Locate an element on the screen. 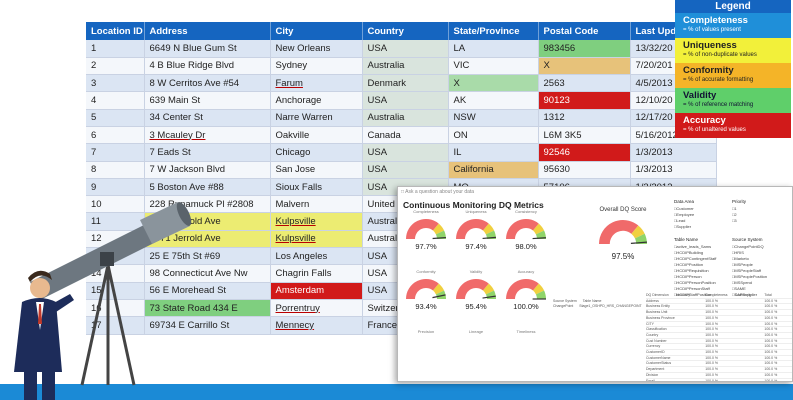 The height and width of the screenshot is (400, 793). column-header: Address is located at coordinates (207, 31).